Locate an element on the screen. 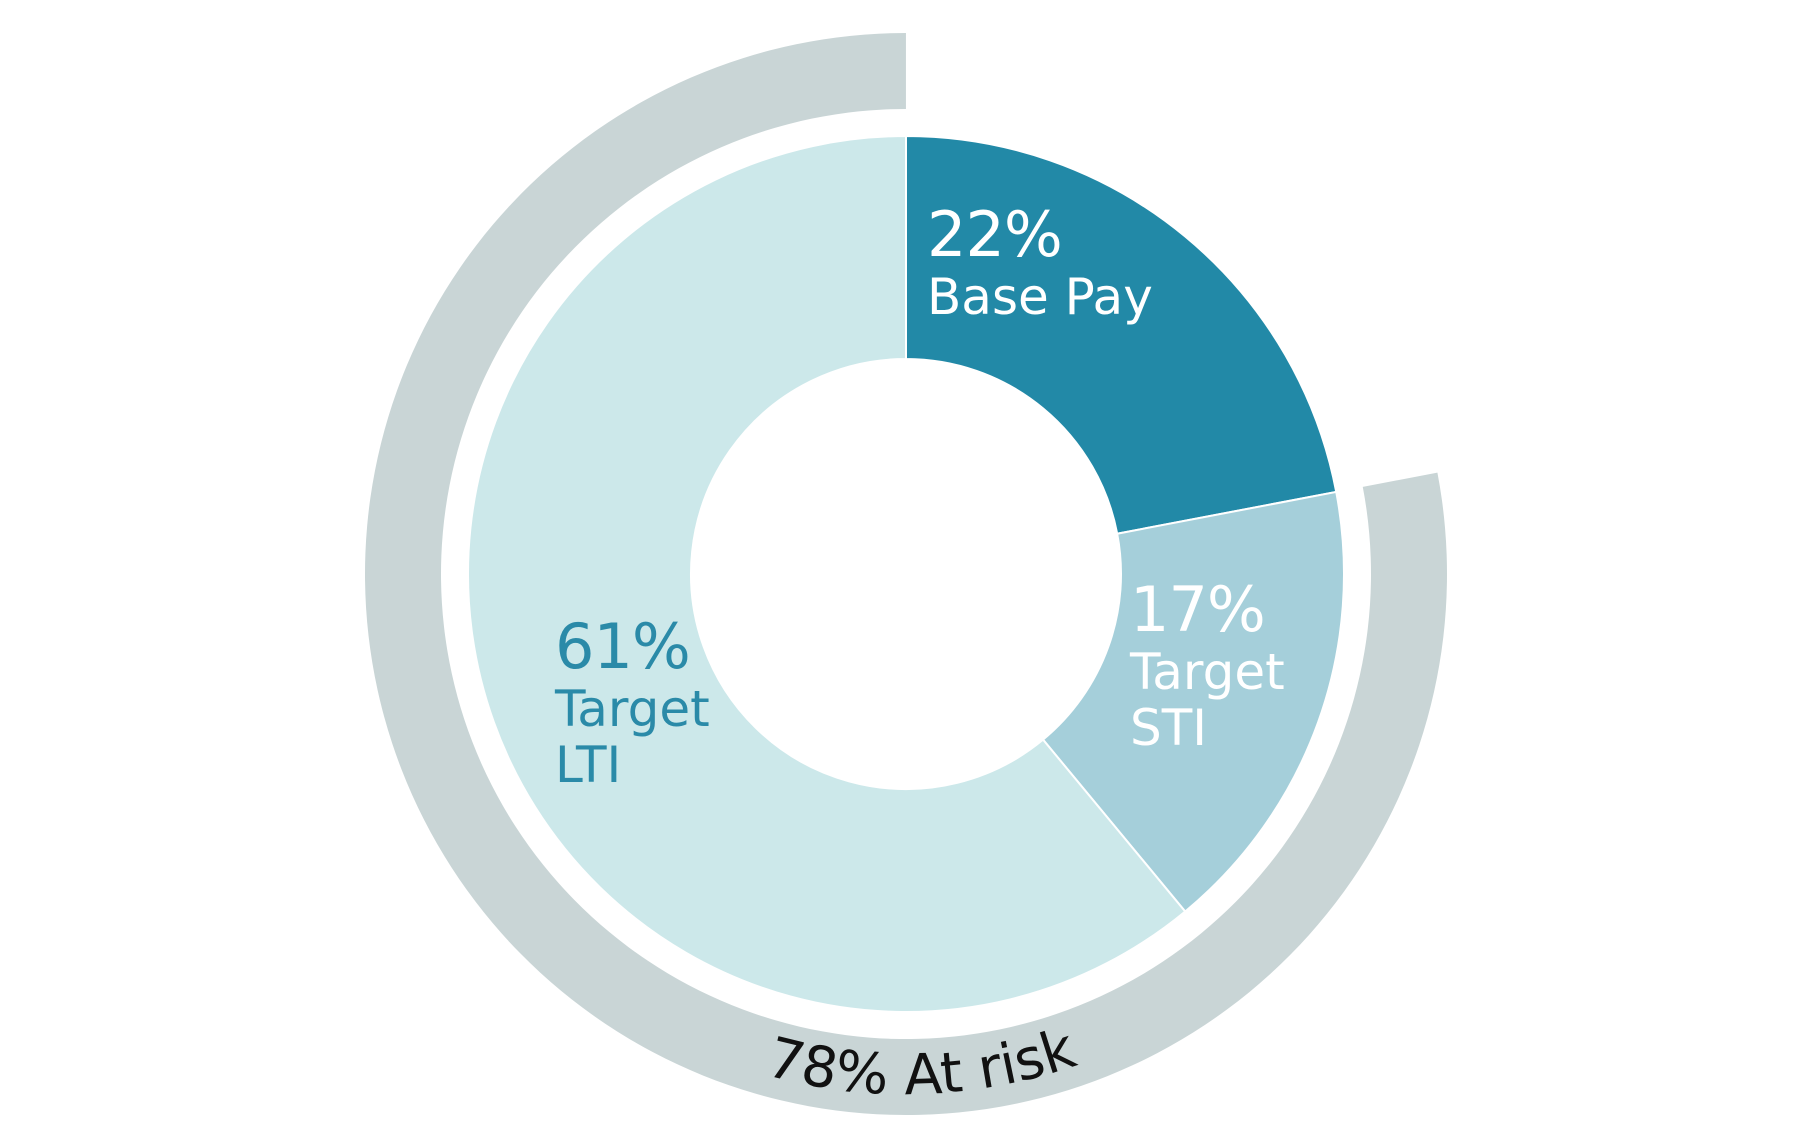 The image size is (1815, 1133). slice-label: 17% Target STI is located at coordinates (1240, 665).